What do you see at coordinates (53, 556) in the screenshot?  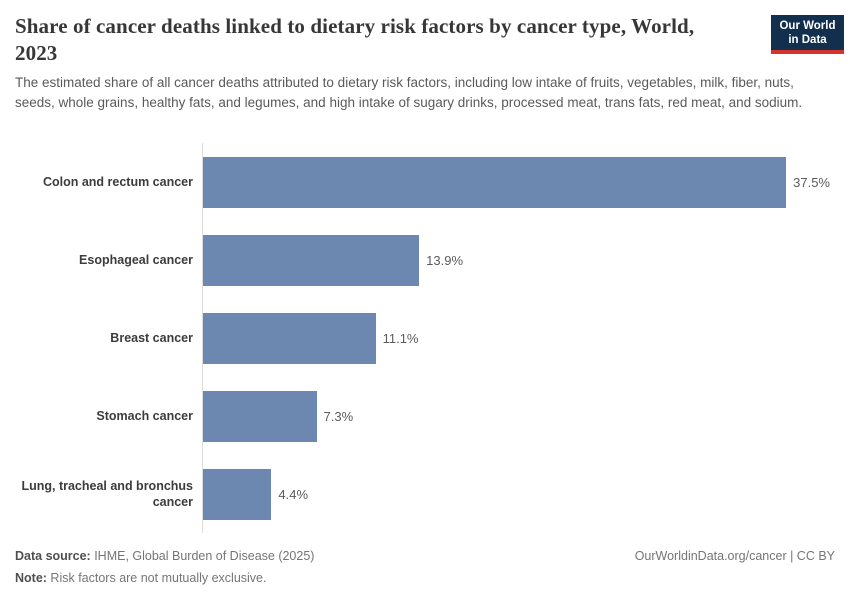 I see `data-source-label: Data source:` at bounding box center [53, 556].